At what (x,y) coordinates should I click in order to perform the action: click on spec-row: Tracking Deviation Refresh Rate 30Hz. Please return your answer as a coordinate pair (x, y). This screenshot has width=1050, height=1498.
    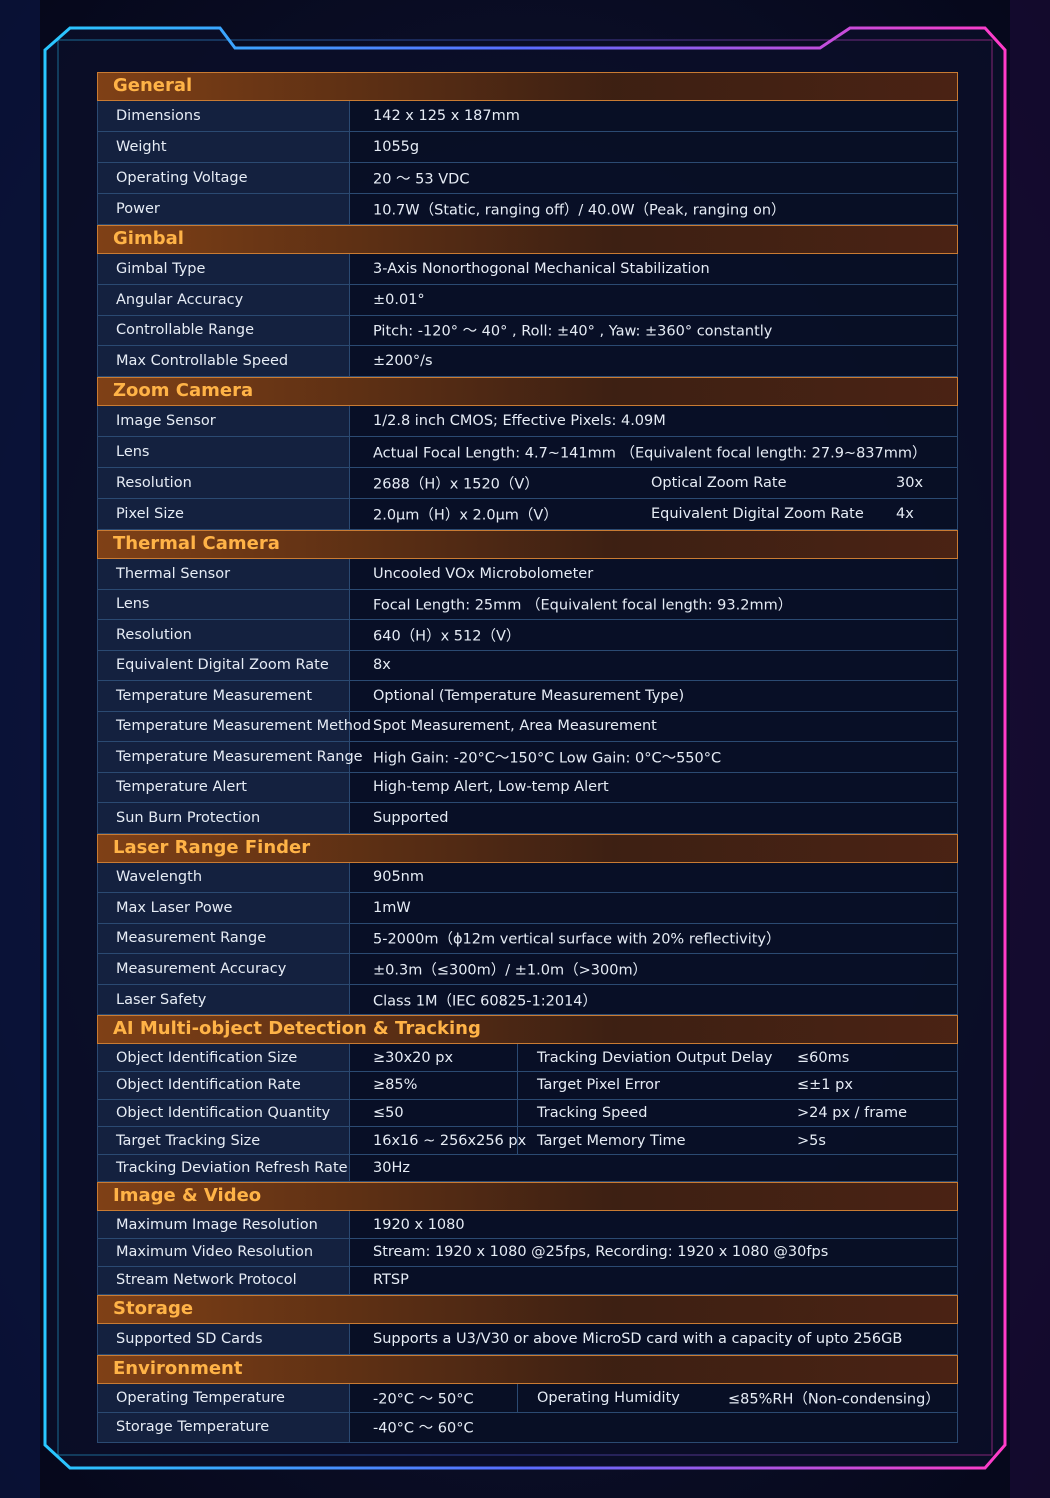
    Looking at the image, I should click on (527, 1168).